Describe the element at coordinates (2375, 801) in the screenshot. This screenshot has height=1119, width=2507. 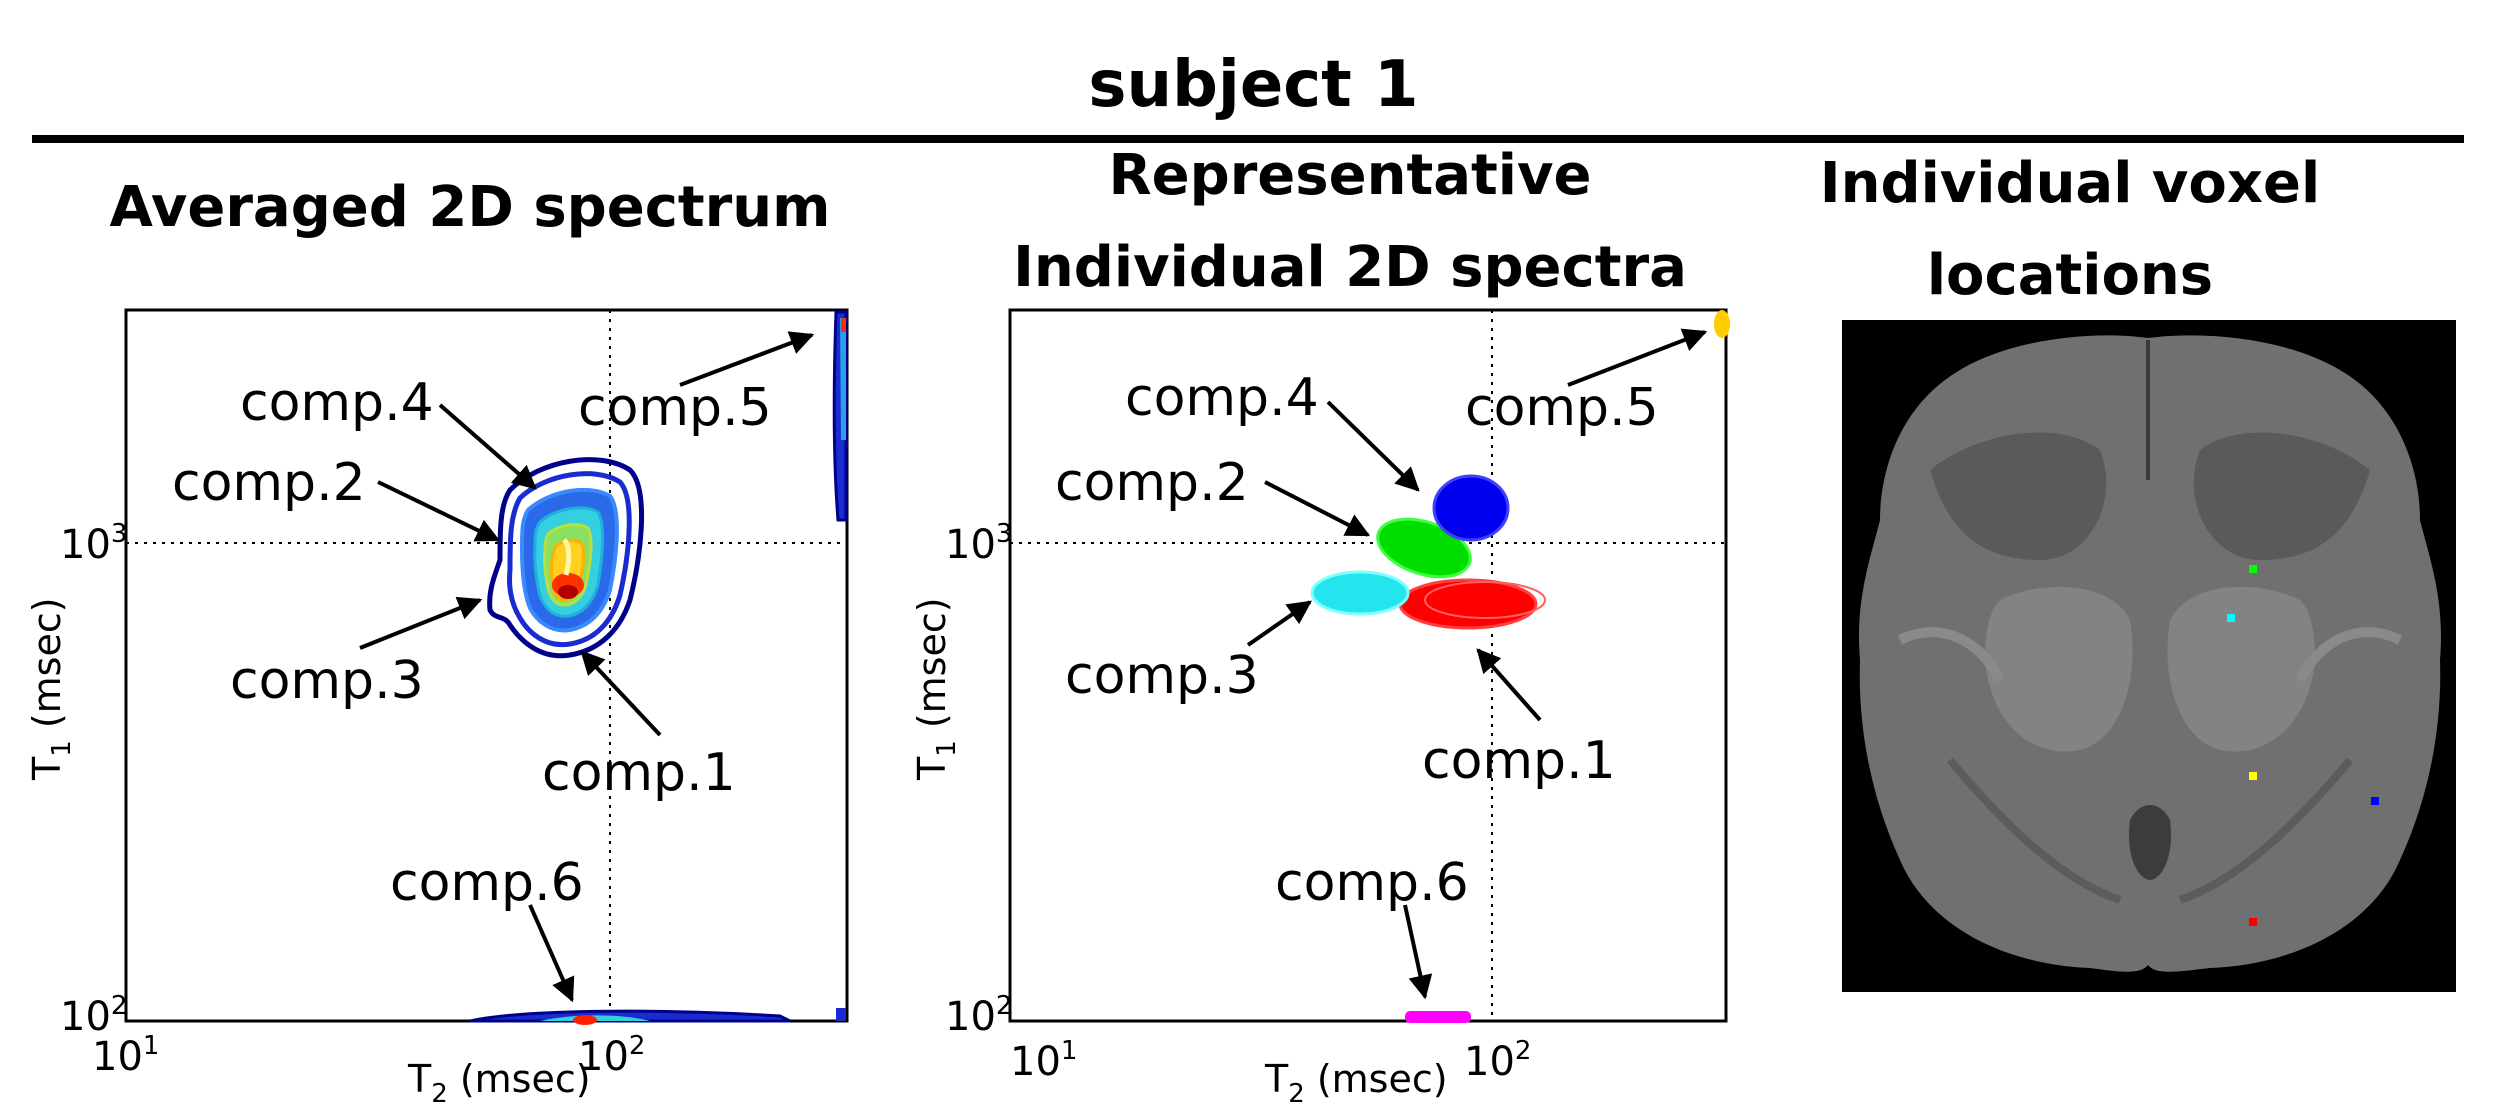
I see `voxel-marker-blue` at that location.